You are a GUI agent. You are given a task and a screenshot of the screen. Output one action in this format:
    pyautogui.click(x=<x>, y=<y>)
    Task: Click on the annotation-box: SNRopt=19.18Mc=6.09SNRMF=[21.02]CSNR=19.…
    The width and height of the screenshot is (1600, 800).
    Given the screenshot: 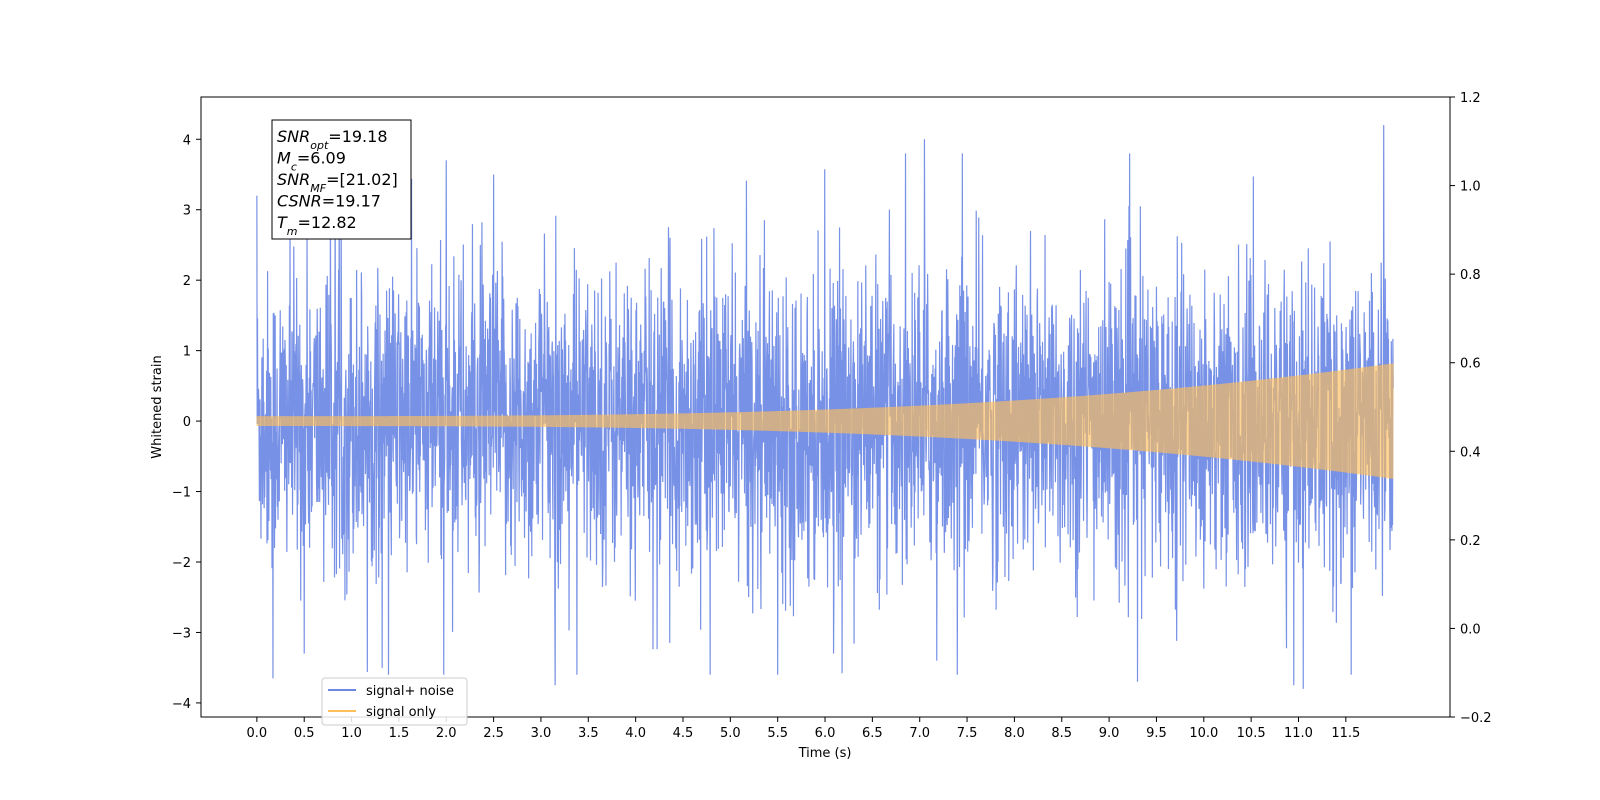 What is the action you would take?
    pyautogui.click(x=341, y=179)
    